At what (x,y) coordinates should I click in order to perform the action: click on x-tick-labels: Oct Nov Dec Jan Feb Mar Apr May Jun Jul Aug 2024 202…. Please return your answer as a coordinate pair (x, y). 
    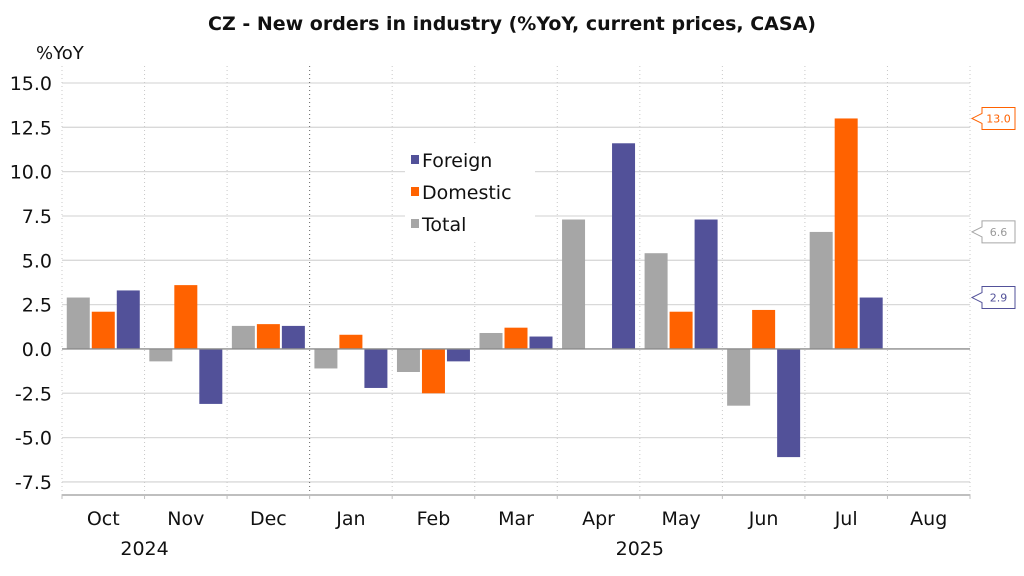
    Looking at the image, I should click on (517, 534).